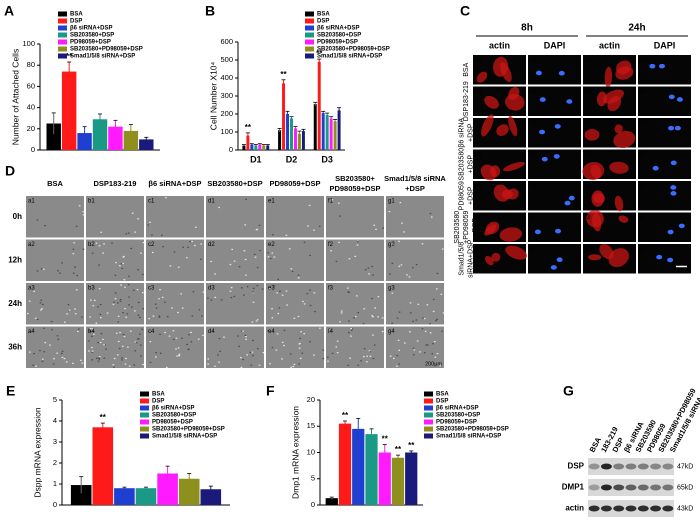  I want to click on row-label: 24h, so click(15, 303).